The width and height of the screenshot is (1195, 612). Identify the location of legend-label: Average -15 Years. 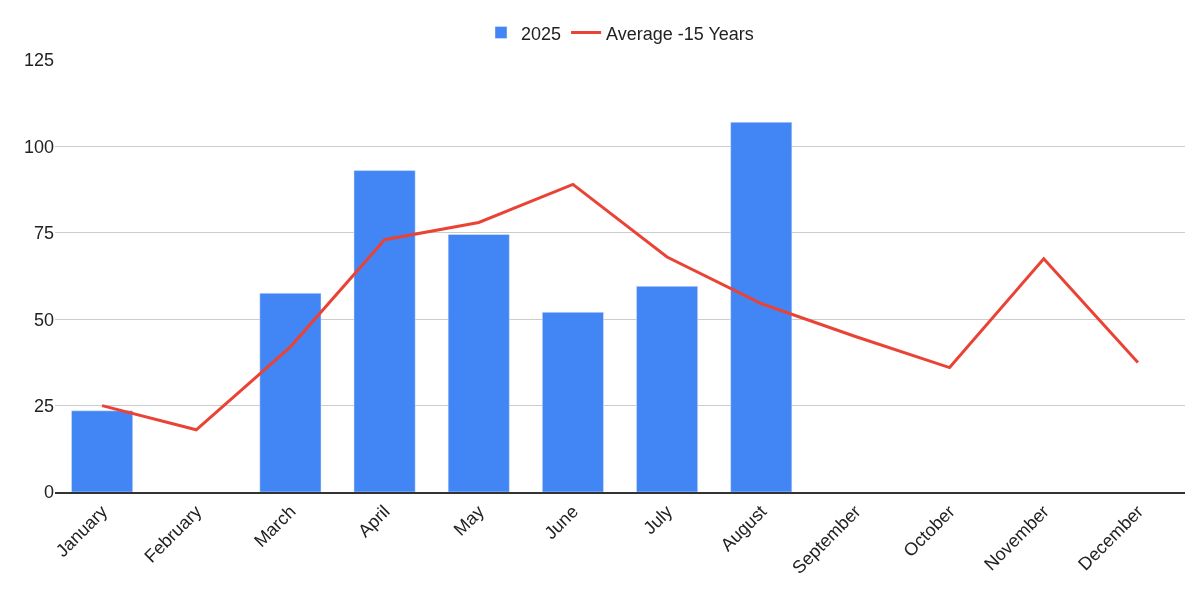
(680, 33).